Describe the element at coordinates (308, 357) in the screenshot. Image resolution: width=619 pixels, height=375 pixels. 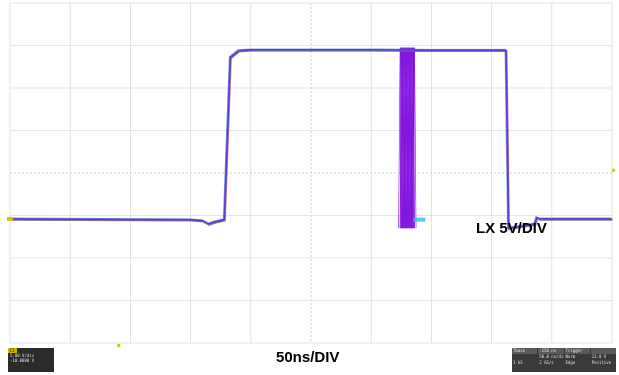
I see `time-scale-label: 50ns/DIV` at that location.